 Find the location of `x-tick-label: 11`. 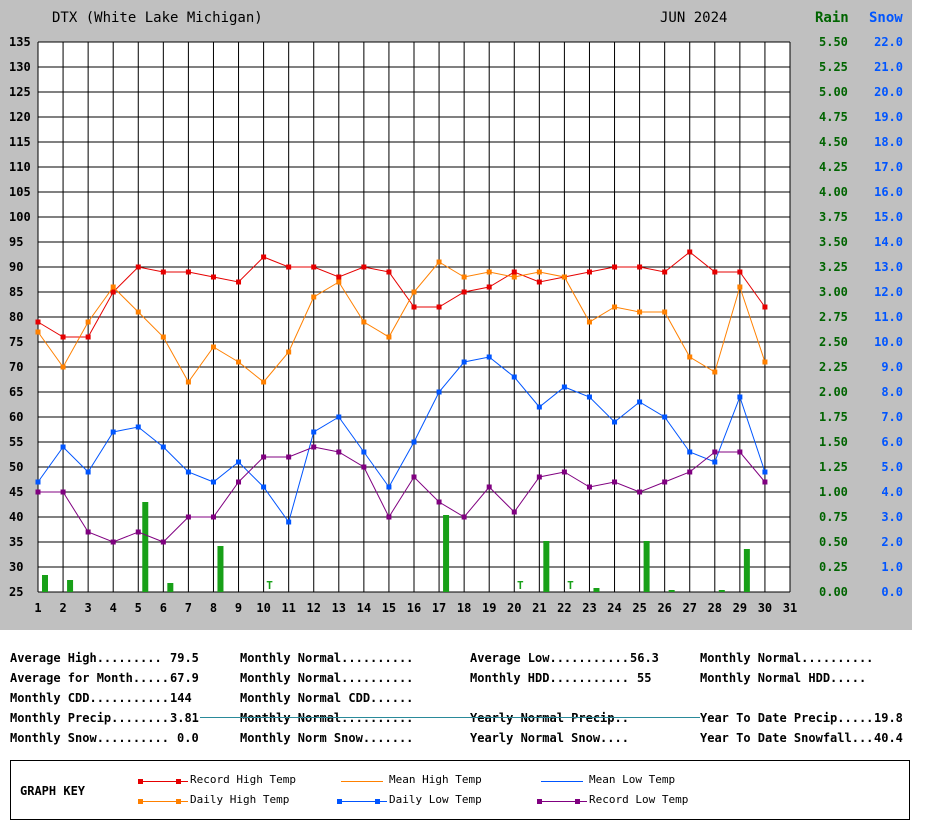

x-tick-label: 11 is located at coordinates (288, 608).